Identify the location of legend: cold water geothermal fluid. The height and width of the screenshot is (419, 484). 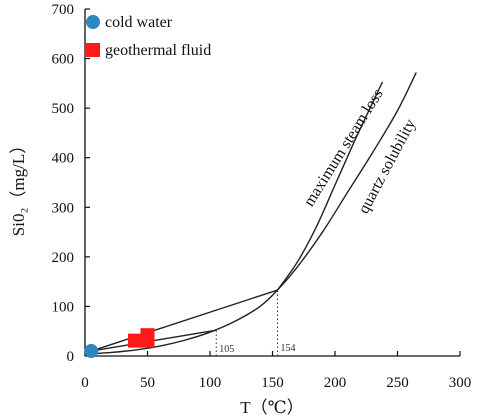
(148, 36).